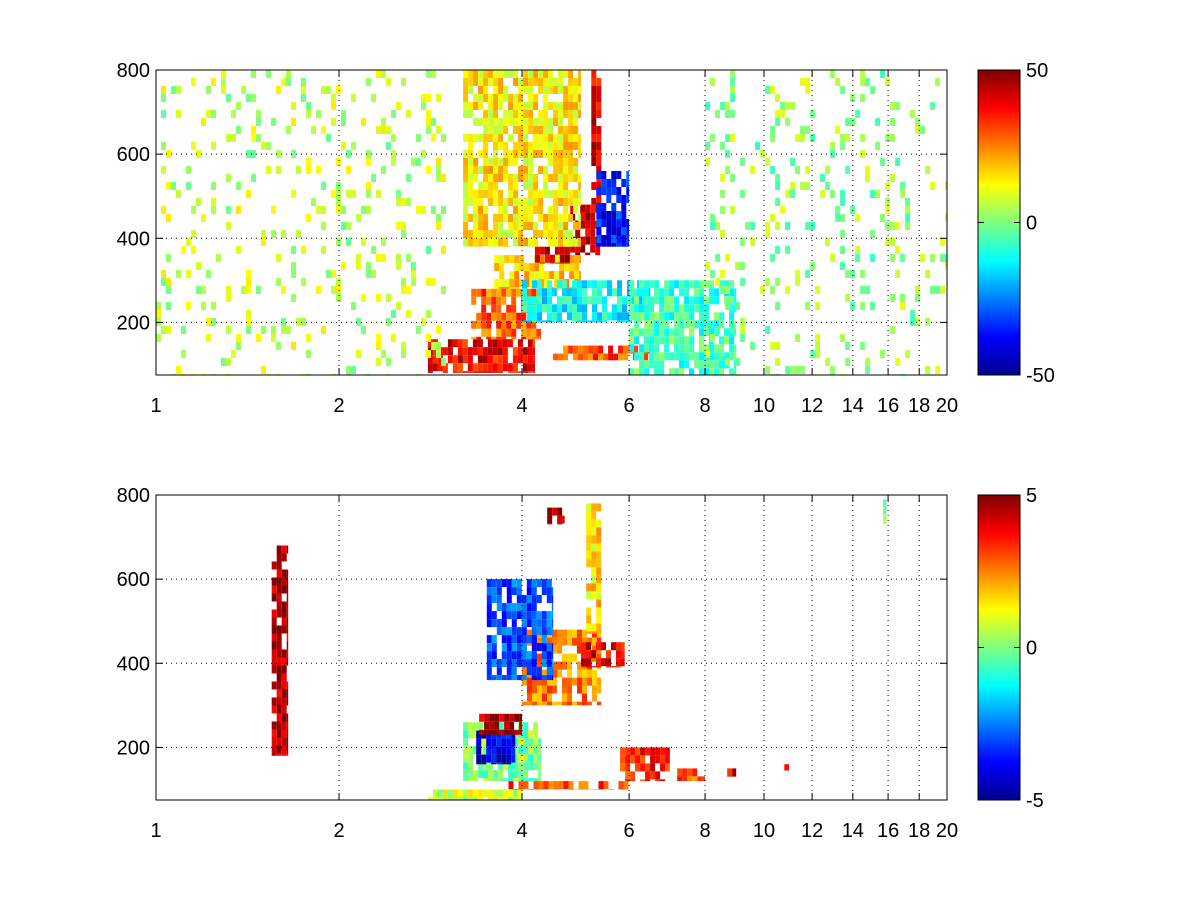 The height and width of the screenshot is (900, 1200). What do you see at coordinates (704, 406) in the screenshot?
I see `x-tick-label: 8` at bounding box center [704, 406].